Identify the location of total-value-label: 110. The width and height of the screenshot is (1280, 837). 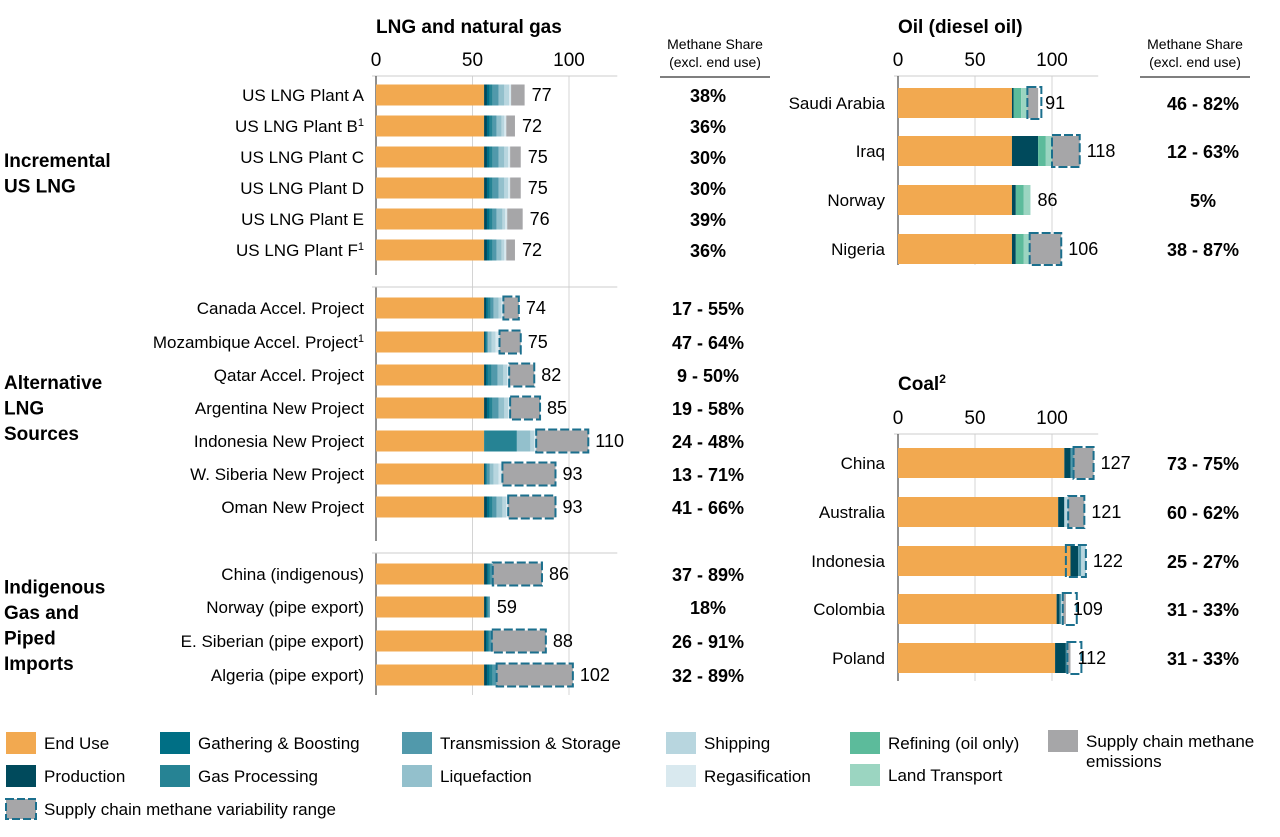
(609, 441).